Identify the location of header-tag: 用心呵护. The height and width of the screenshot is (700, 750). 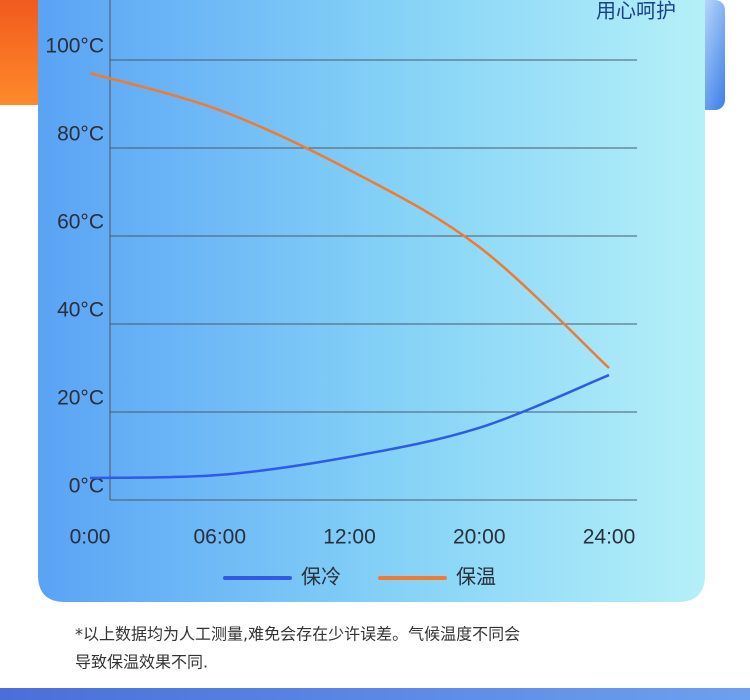
(636, 11).